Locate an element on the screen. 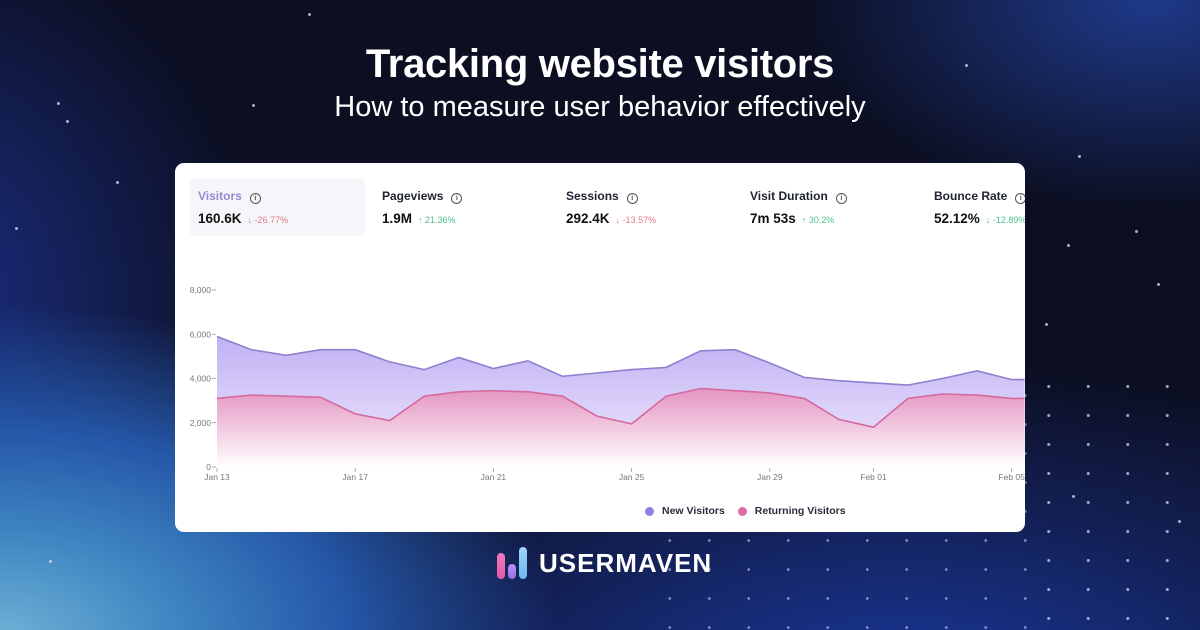  y-tick-label: 4,000 is located at coordinates (201, 379).